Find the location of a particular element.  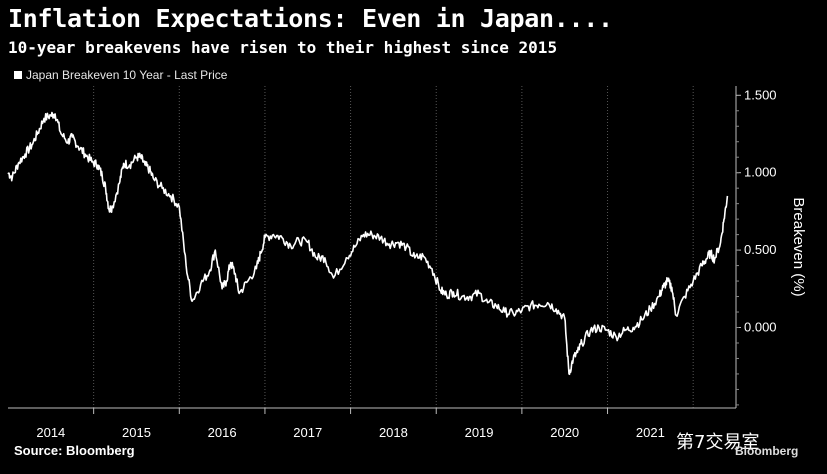

legend-swatch is located at coordinates (18, 75).